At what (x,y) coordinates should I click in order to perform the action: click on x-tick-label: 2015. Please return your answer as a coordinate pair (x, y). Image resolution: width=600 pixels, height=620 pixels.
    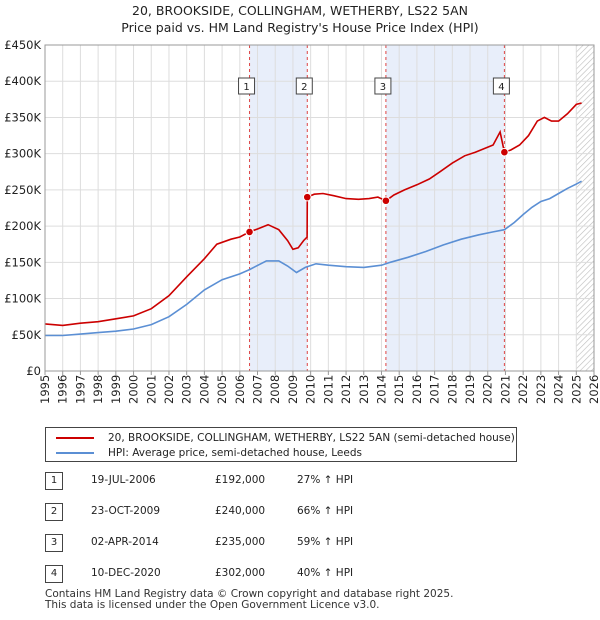
    Looking at the image, I should click on (399, 389).